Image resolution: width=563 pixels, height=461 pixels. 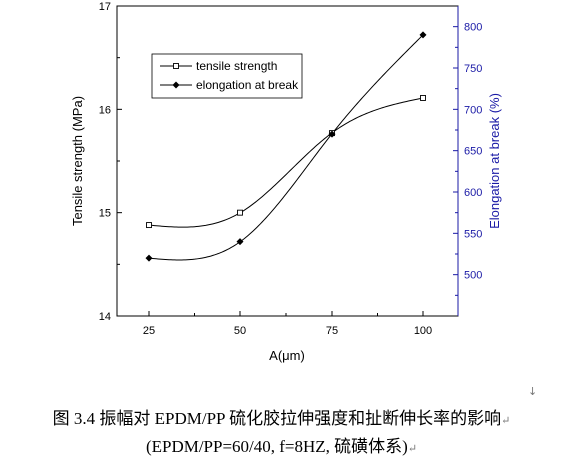 I want to click on y-right-tick-label: 700, so click(x=473, y=110).